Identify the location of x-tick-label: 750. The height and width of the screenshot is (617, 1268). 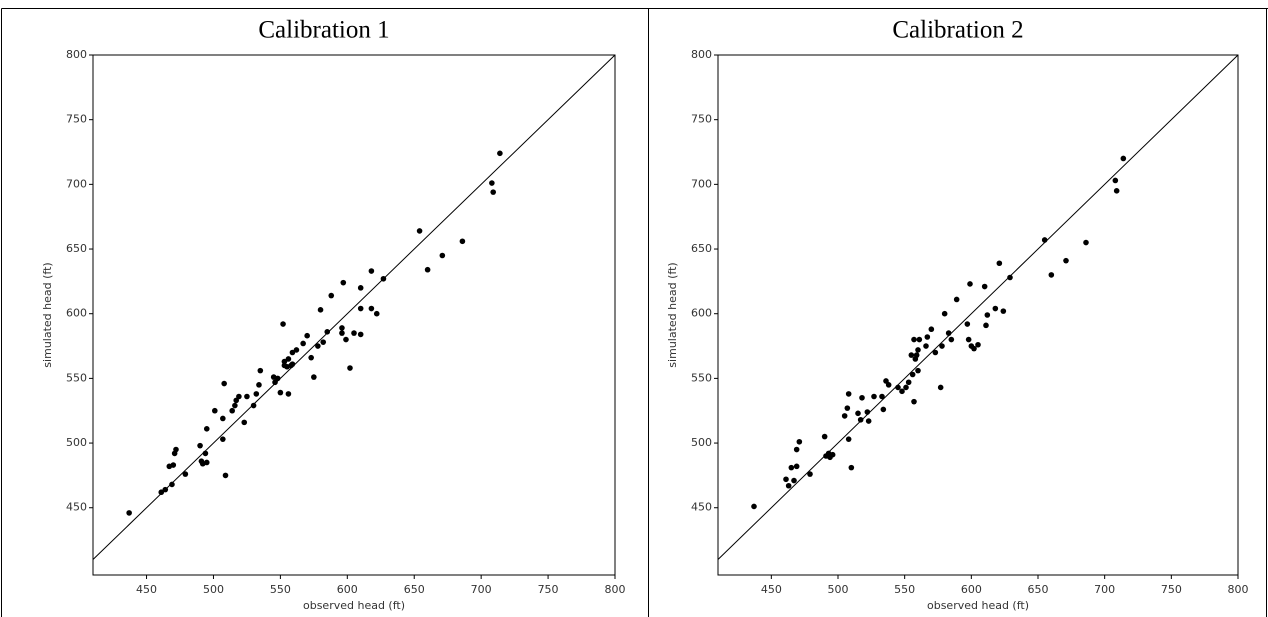
(548, 589).